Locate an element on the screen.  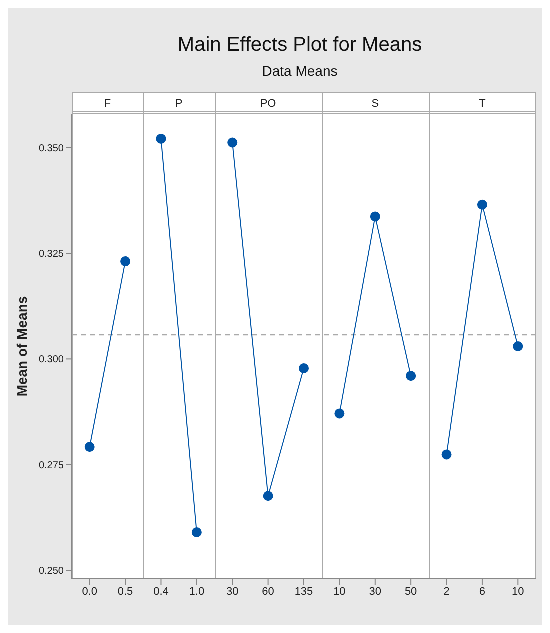
y-tick-label: 0.275 is located at coordinates (51, 466).